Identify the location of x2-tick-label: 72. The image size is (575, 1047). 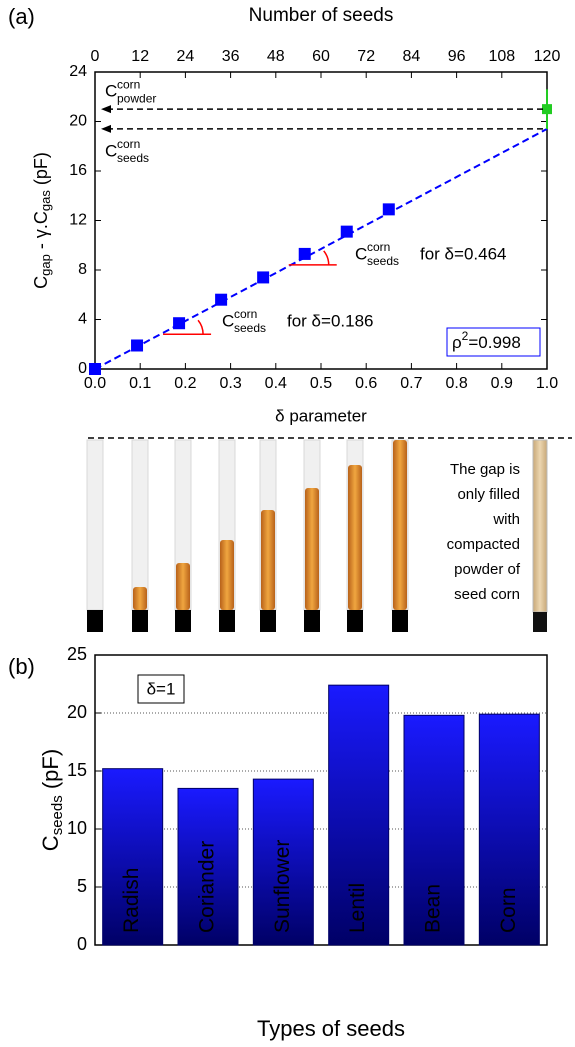
(366, 56).